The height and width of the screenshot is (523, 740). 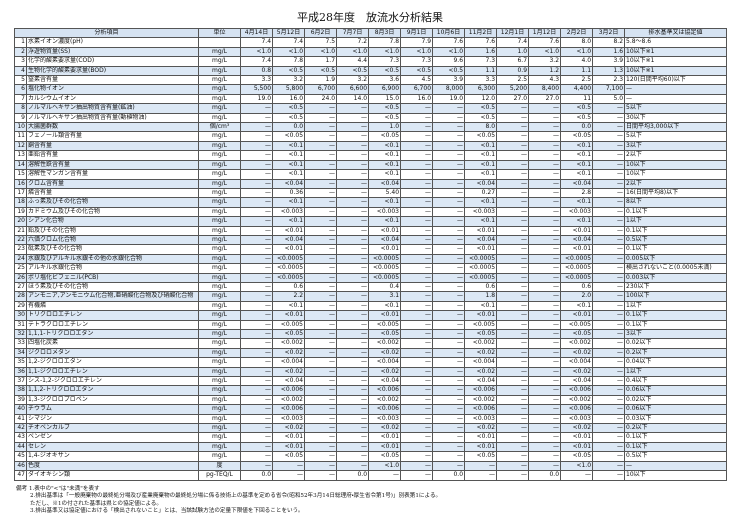 What do you see at coordinates (353, 61) in the screenshot?
I see `measured-value: 4.4` at bounding box center [353, 61].